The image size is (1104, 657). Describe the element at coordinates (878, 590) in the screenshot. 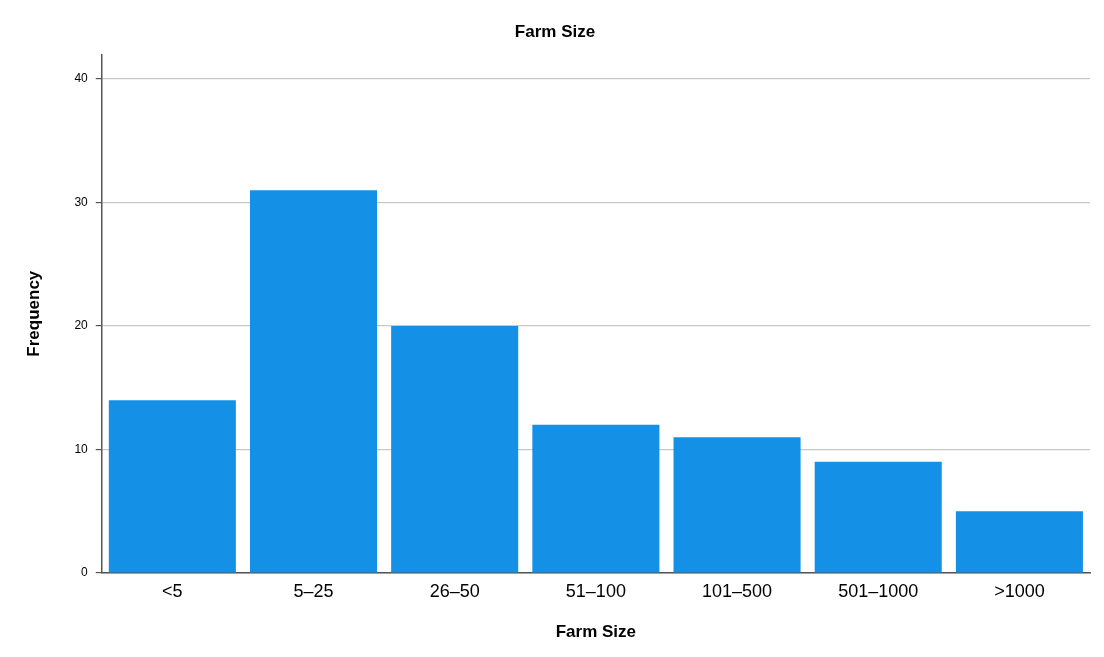

I see `x-tick-label: 501–1000` at that location.